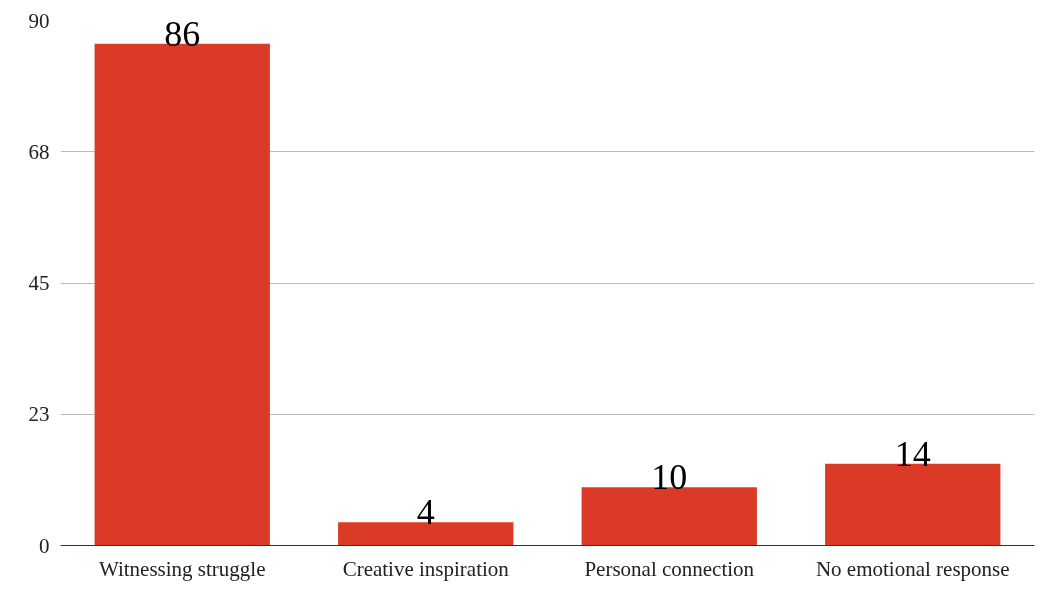 The height and width of the screenshot is (590, 1042). What do you see at coordinates (669, 477) in the screenshot?
I see `data-label: 10` at bounding box center [669, 477].